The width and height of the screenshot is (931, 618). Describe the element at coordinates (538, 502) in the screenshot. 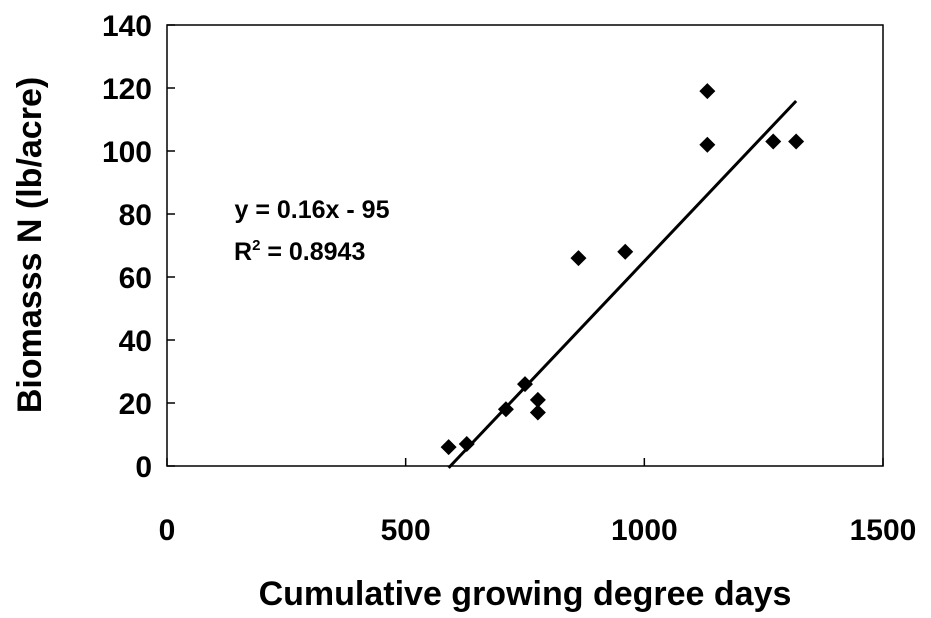

I see `x-axis: 0 500 1000 1500` at that location.